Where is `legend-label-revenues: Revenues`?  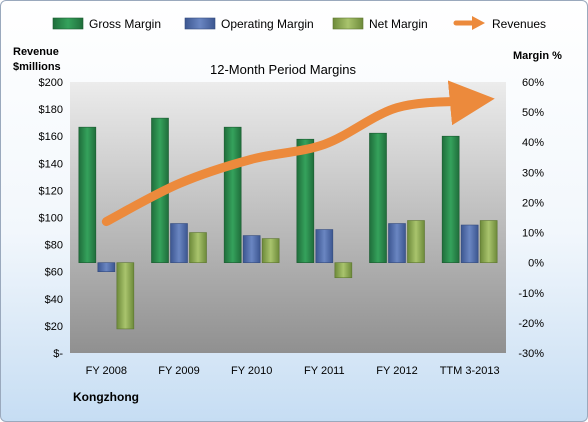
legend-label-revenues: Revenues is located at coordinates (519, 24).